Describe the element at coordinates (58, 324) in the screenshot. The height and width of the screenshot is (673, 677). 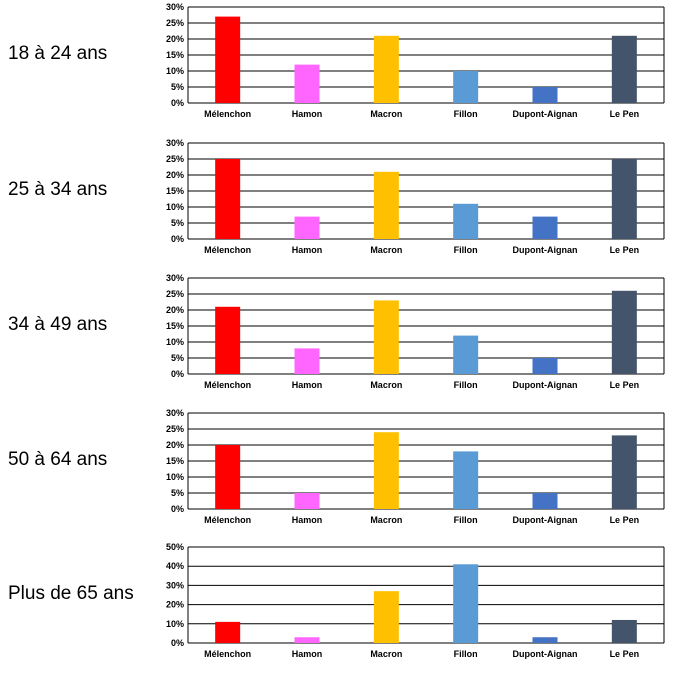
I see `age-group-label: 34 à 49 ans` at that location.